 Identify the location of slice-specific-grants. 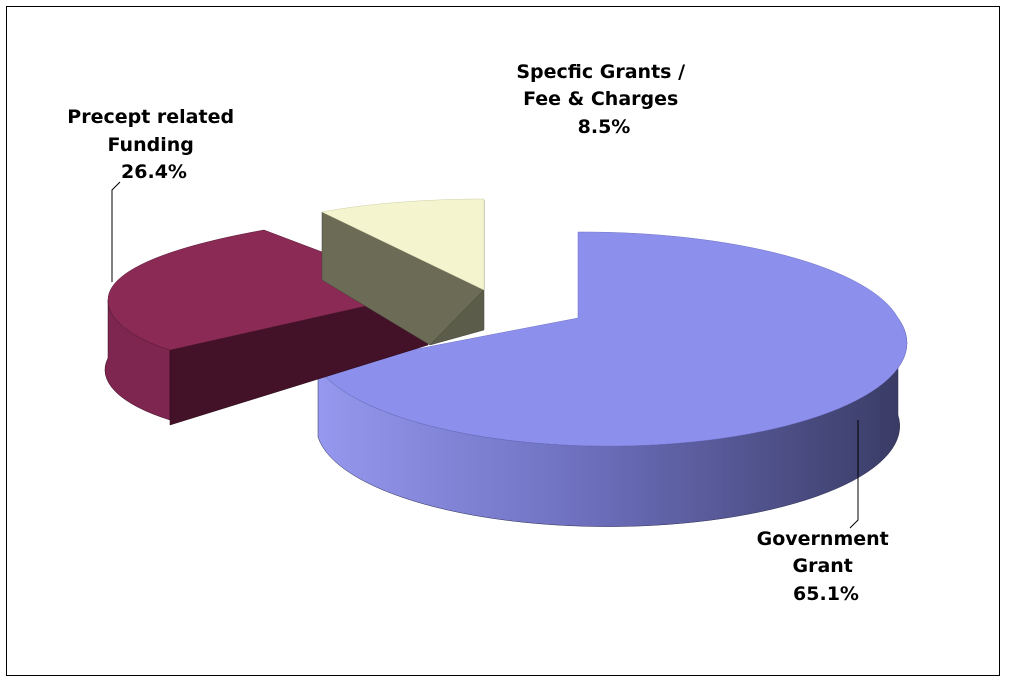
(403, 272).